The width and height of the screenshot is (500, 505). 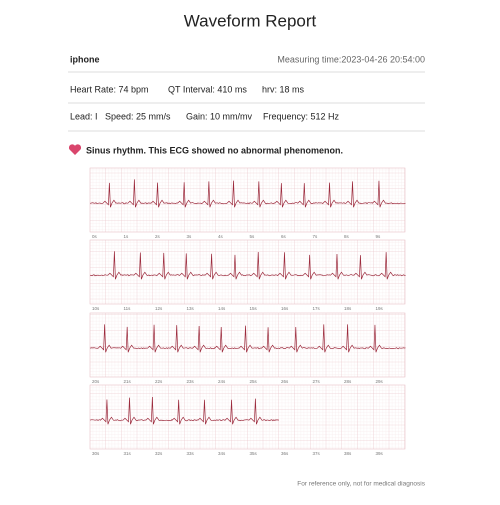 What do you see at coordinates (138, 116) in the screenshot?
I see `setting: Speed: 25 mm/s` at bounding box center [138, 116].